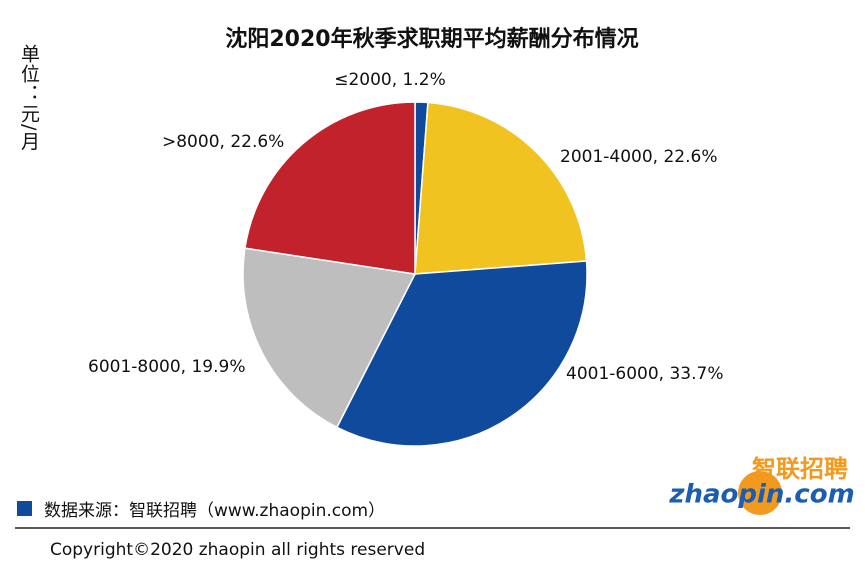  I want to click on chart-title: 沈阳2020年秋季求职期平均薪酬分布情况, so click(431, 39).